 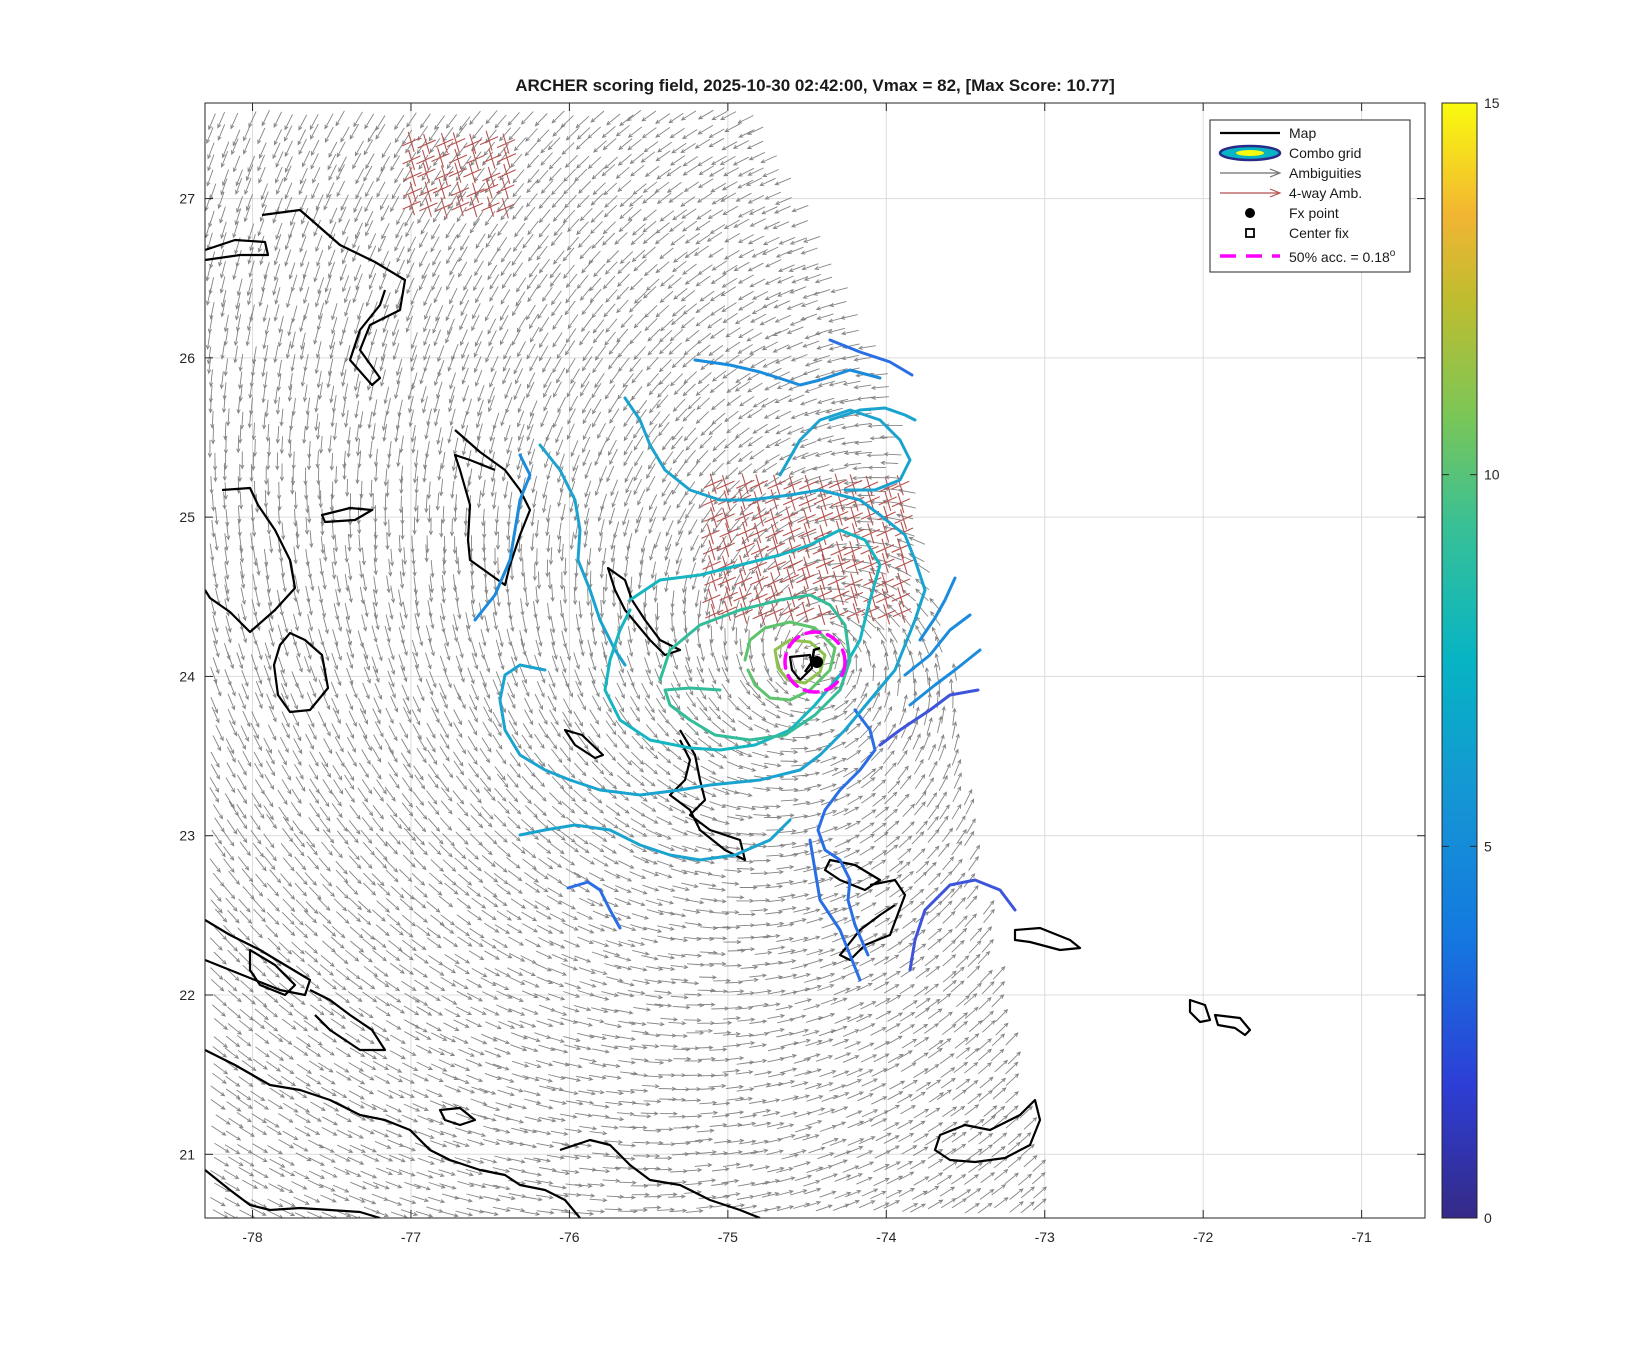 I want to click on x-tick-label: -76, so click(x=569, y=1237).